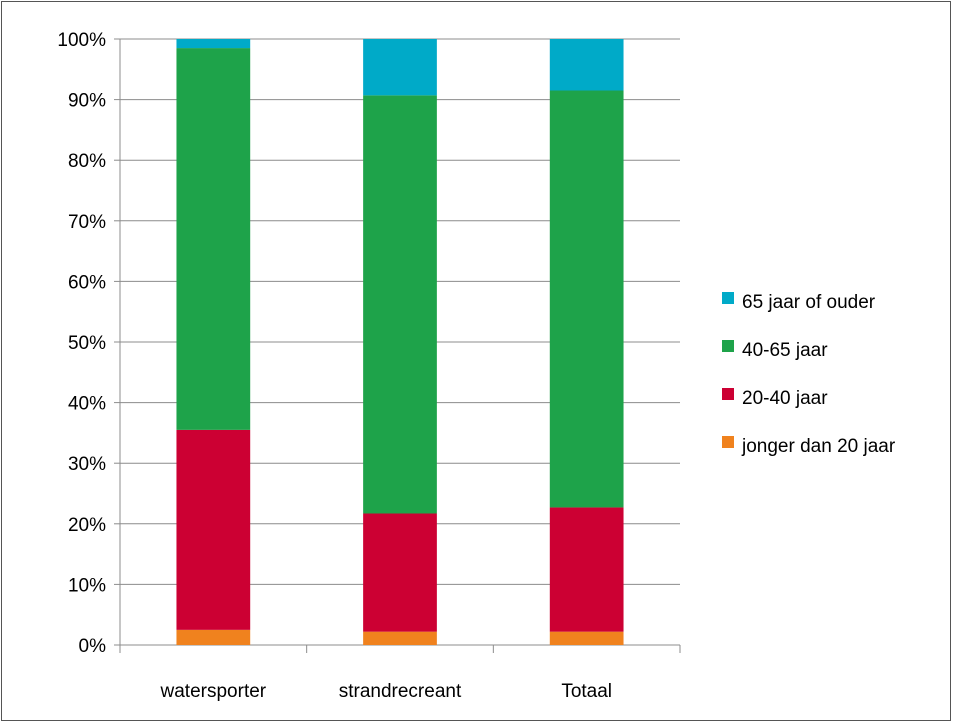 The image size is (954, 724). Describe the element at coordinates (586, 691) in the screenshot. I see `x-category-label: Totaal` at that location.